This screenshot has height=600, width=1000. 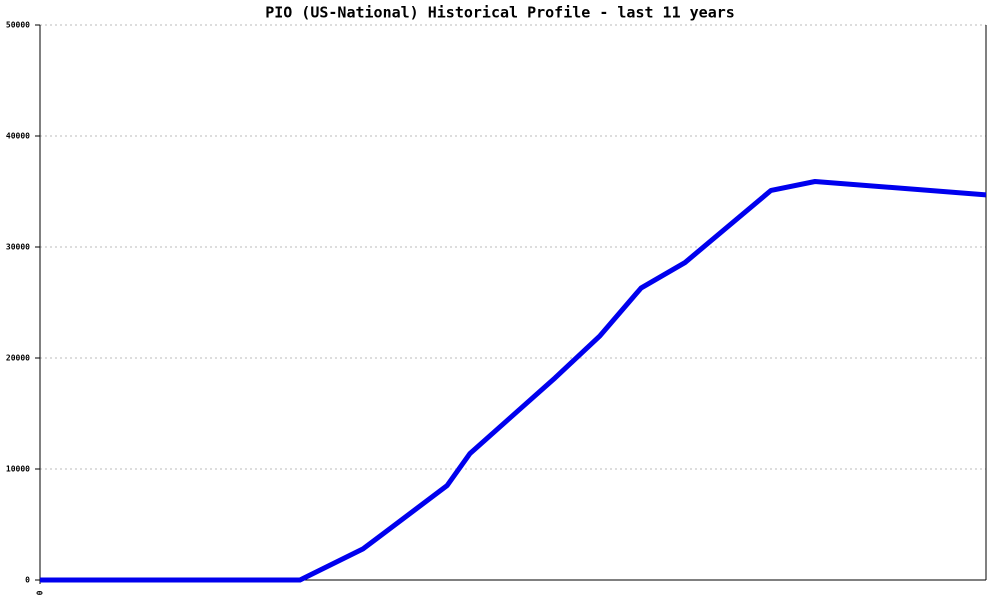 I want to click on y-tick-label: 50000, so click(x=18, y=25).